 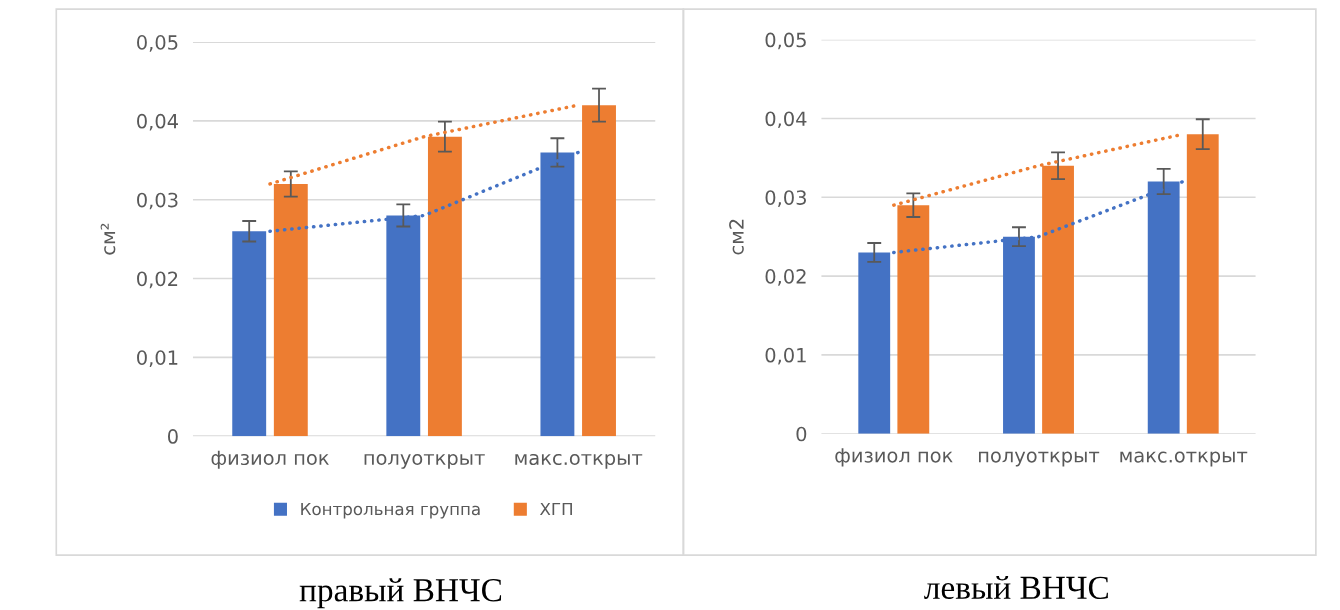 I want to click on text: правый ВНЧС, so click(x=400, y=593).